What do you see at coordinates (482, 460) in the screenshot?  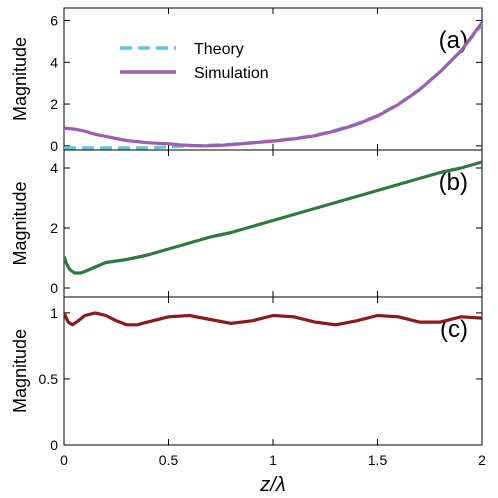 I see `x-tick-label: 2` at bounding box center [482, 460].